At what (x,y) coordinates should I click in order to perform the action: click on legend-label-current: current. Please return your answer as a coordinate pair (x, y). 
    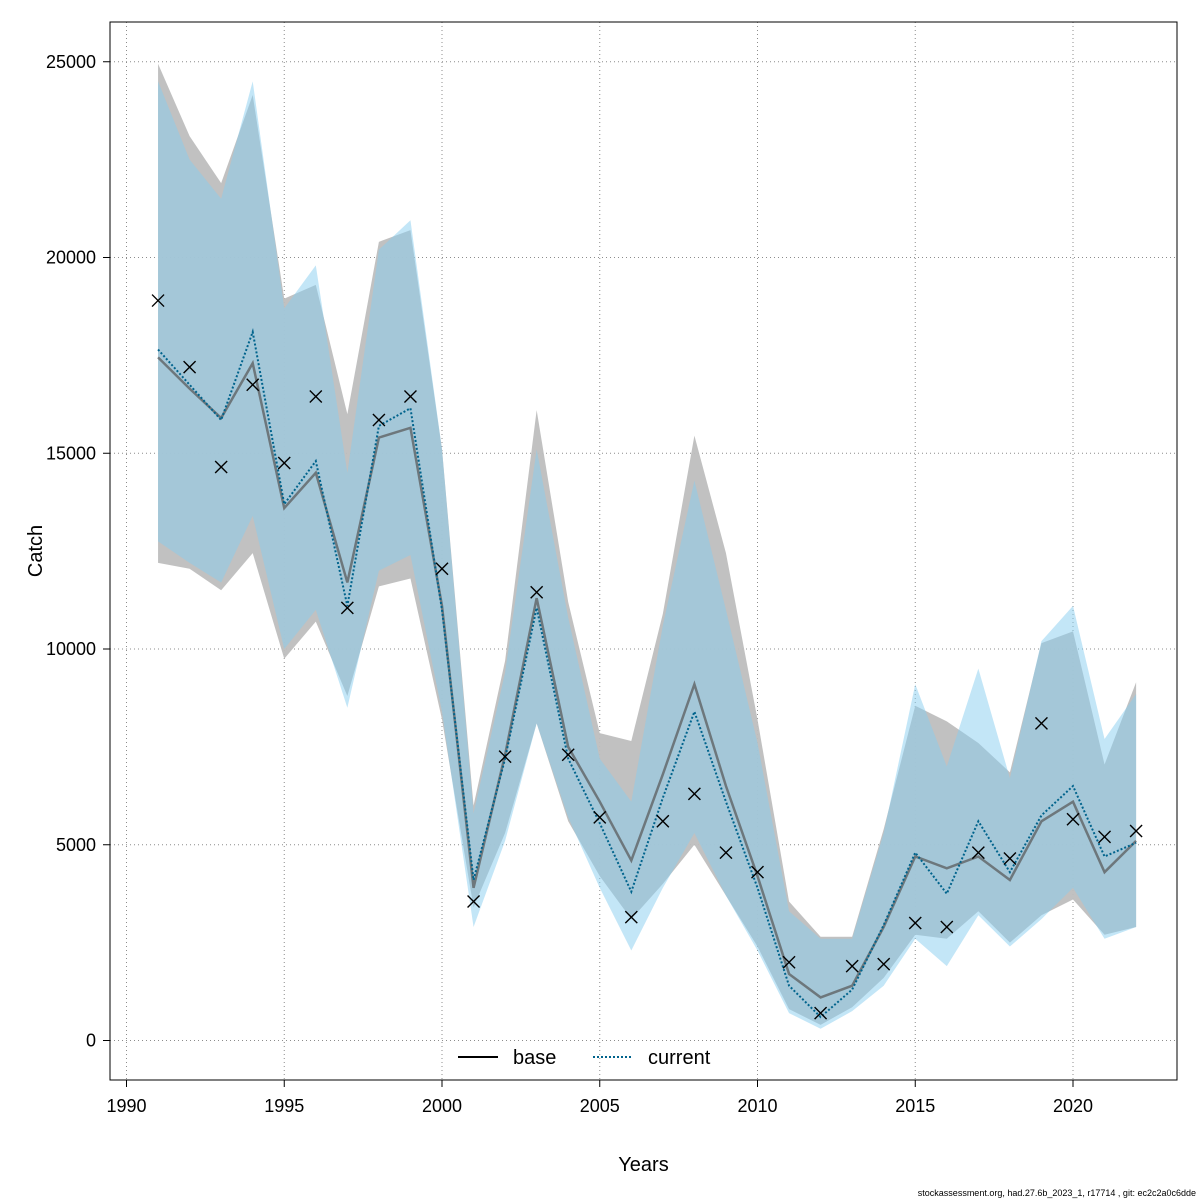
    Looking at the image, I should click on (679, 1058).